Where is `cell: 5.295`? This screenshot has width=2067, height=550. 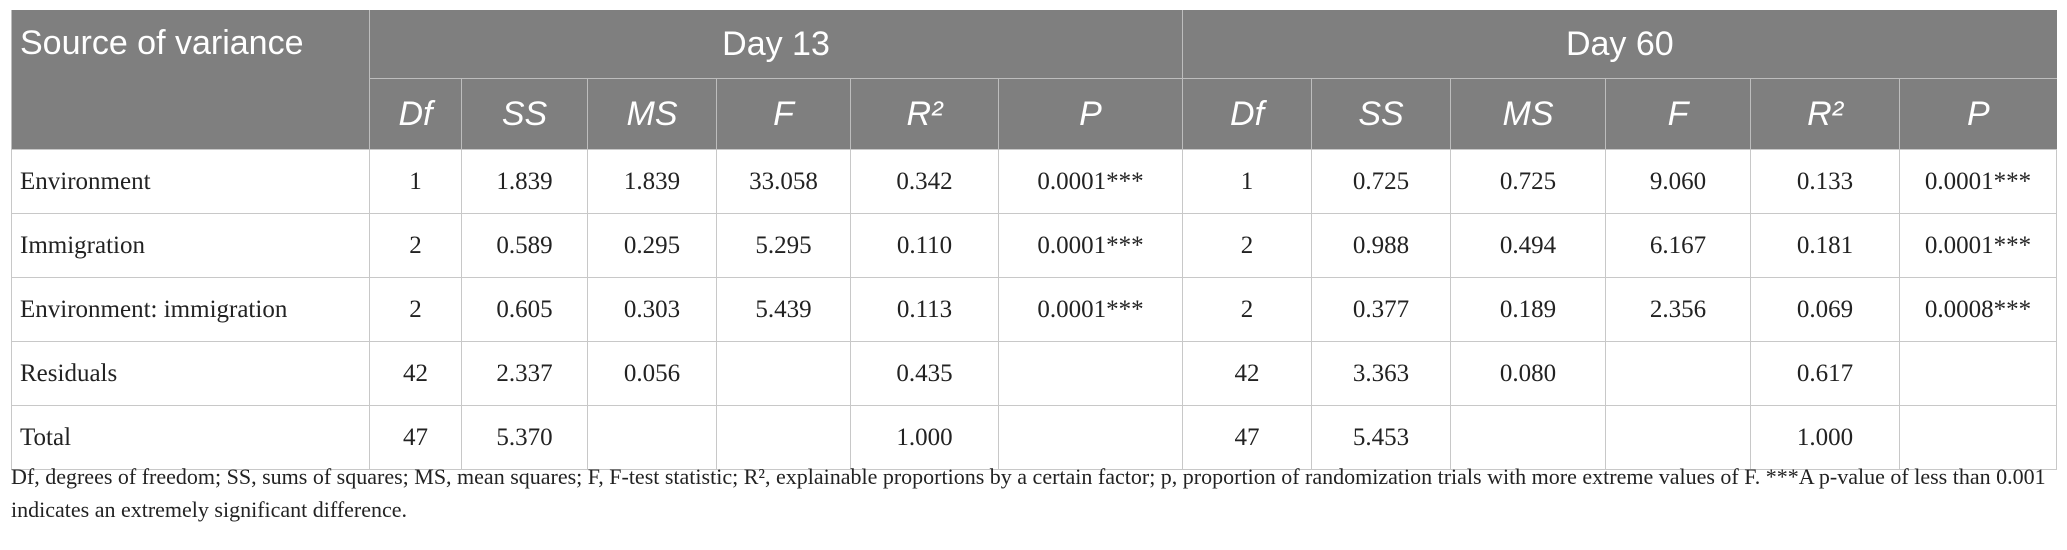
cell: 5.295 is located at coordinates (783, 245).